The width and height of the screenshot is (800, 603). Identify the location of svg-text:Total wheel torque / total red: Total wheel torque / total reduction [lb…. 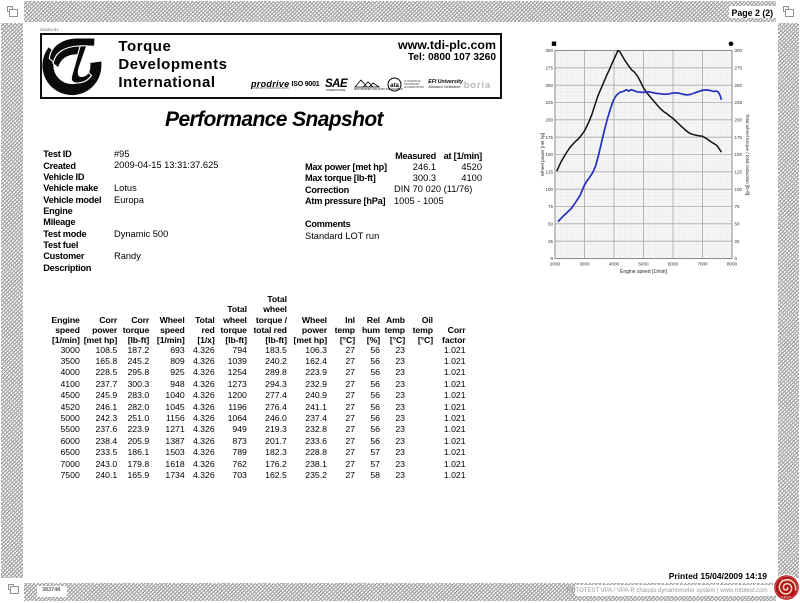
(747, 154).